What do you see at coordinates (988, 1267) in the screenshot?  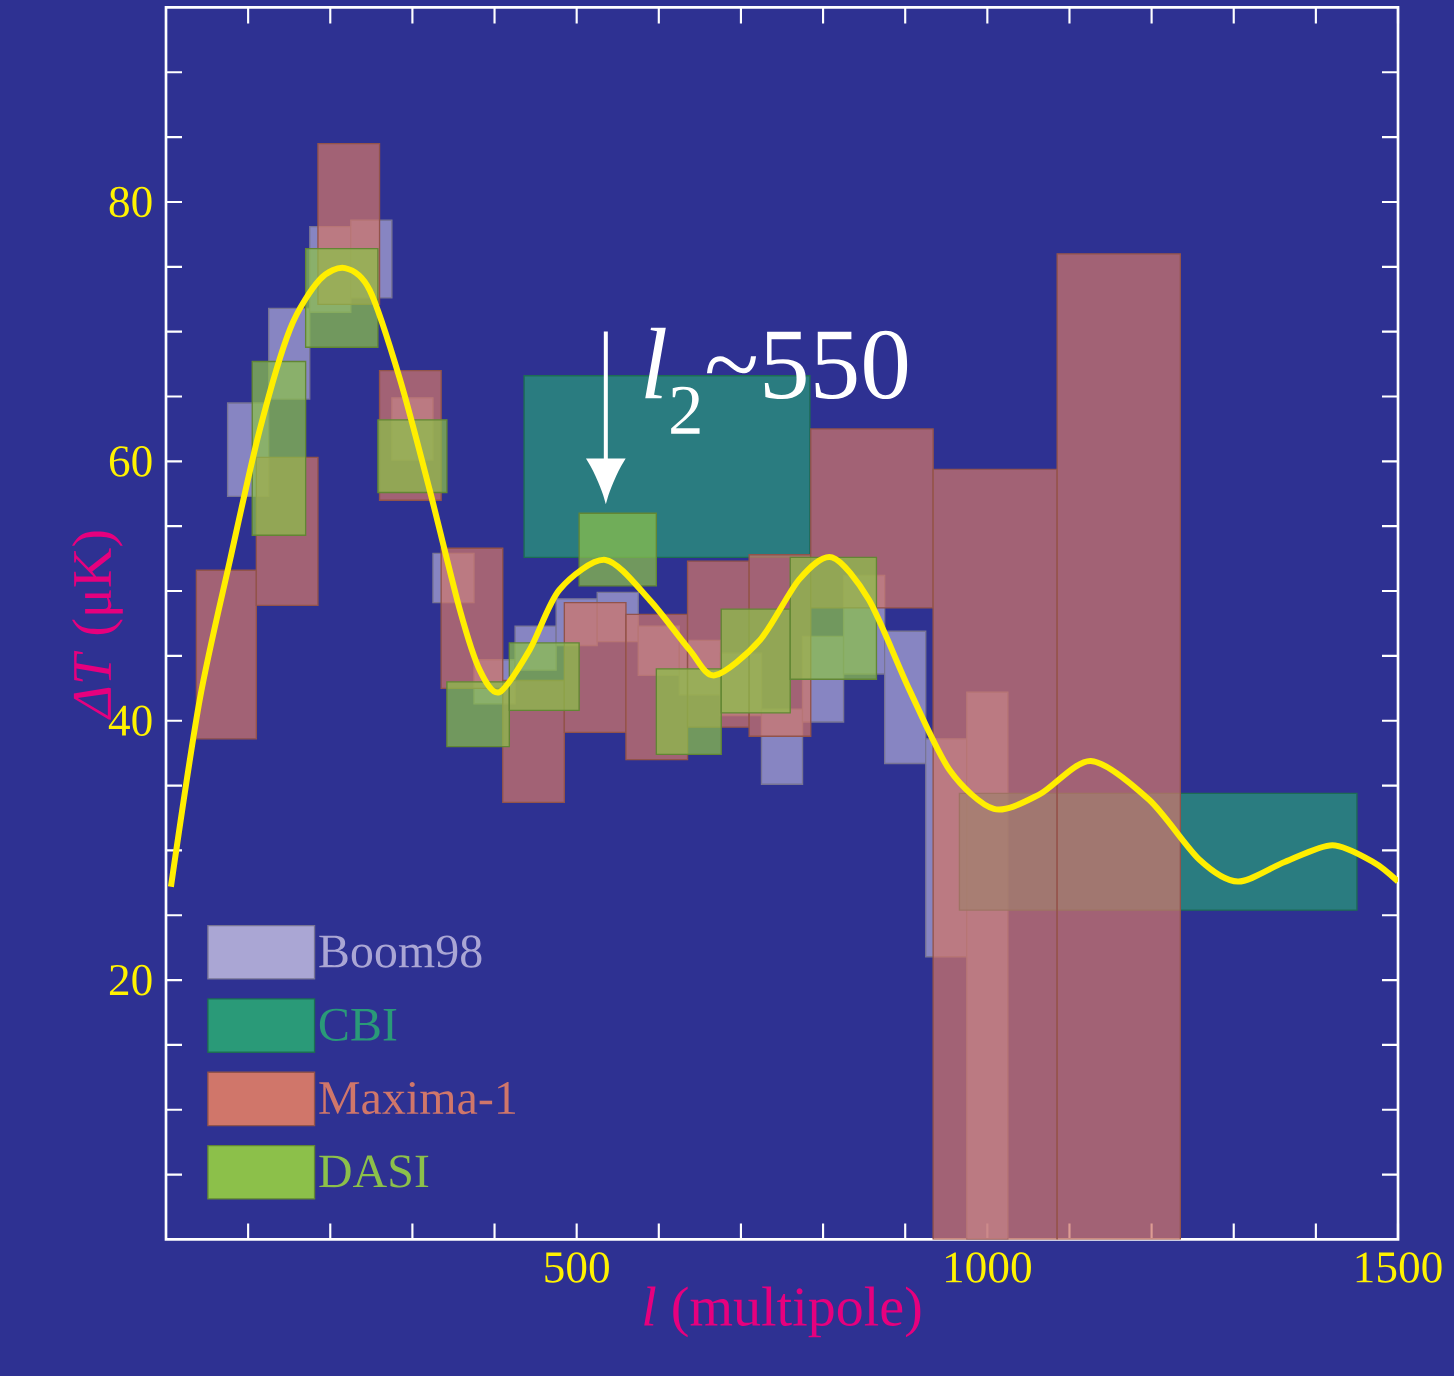 I see `x-tick-label: 1000` at bounding box center [988, 1267].